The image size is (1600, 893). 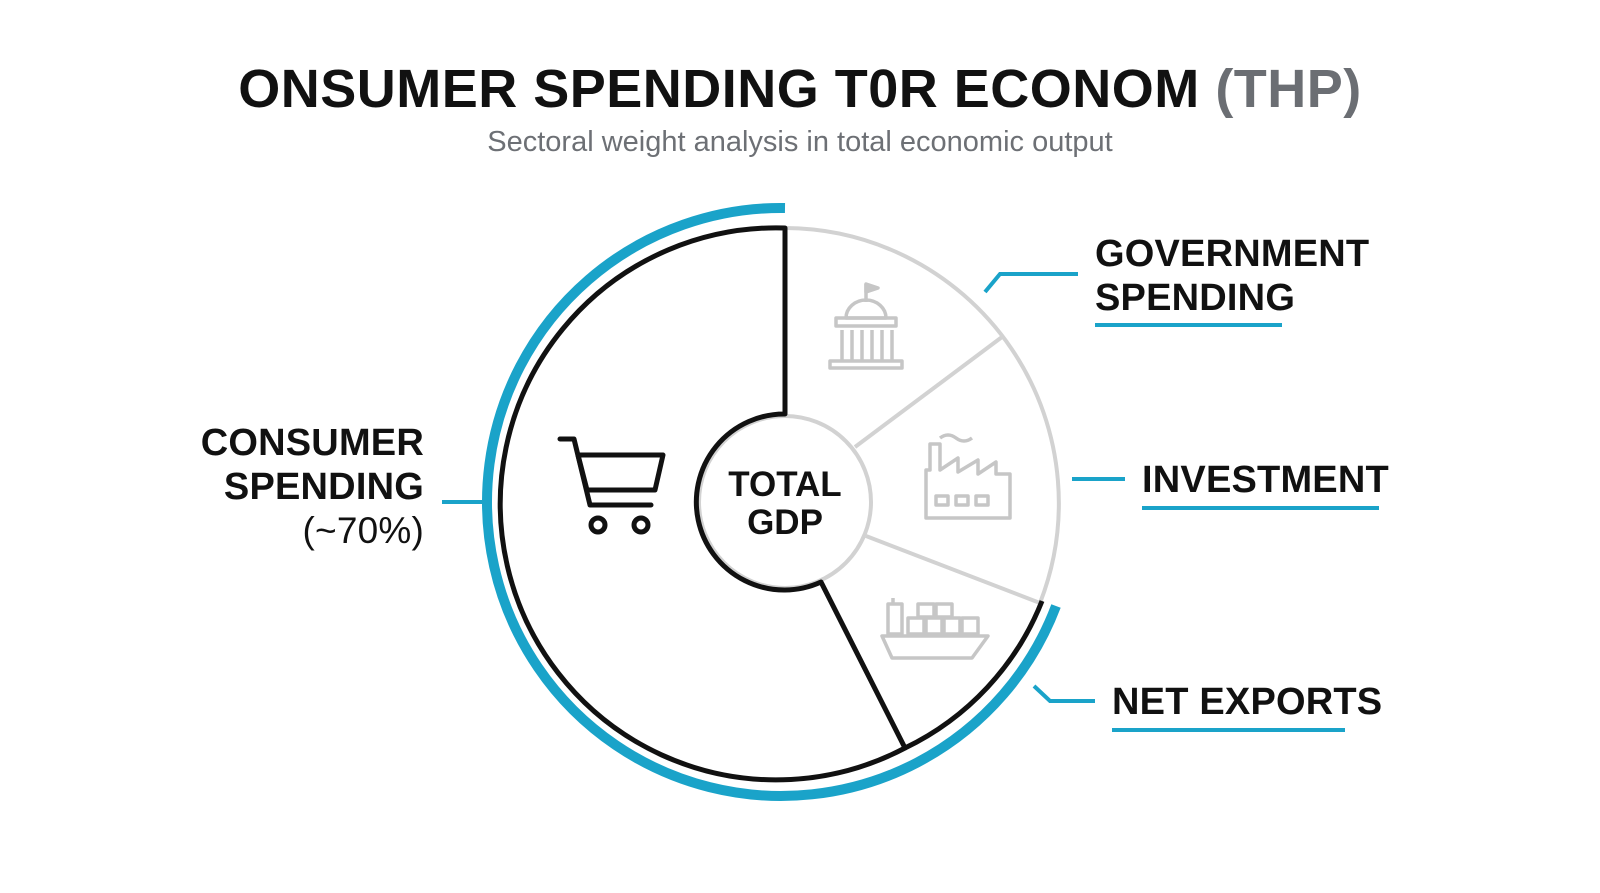 What do you see at coordinates (785, 484) in the screenshot?
I see `center-label-line1: TOTAL` at bounding box center [785, 484].